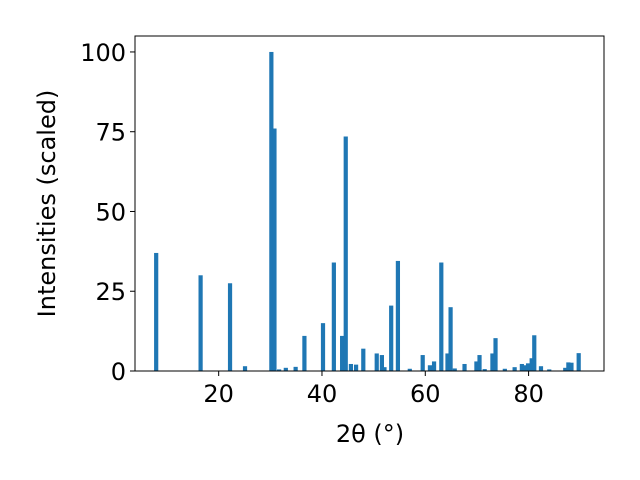 The image size is (640, 480). Describe the element at coordinates (322, 394) in the screenshot. I see `x-tick-label: 40` at that location.